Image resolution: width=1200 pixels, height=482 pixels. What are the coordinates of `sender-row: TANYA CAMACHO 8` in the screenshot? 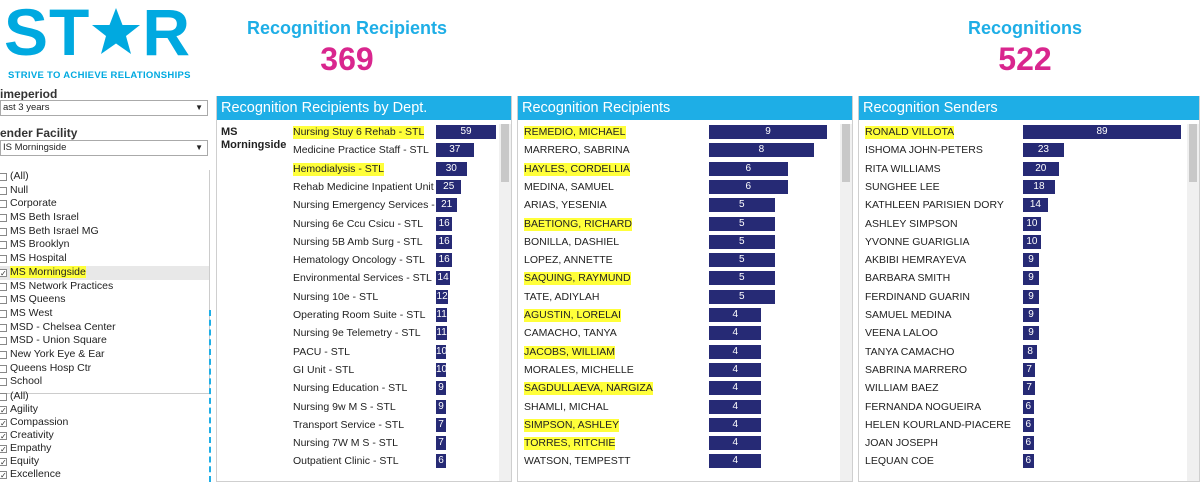 It's located at (1029, 352).